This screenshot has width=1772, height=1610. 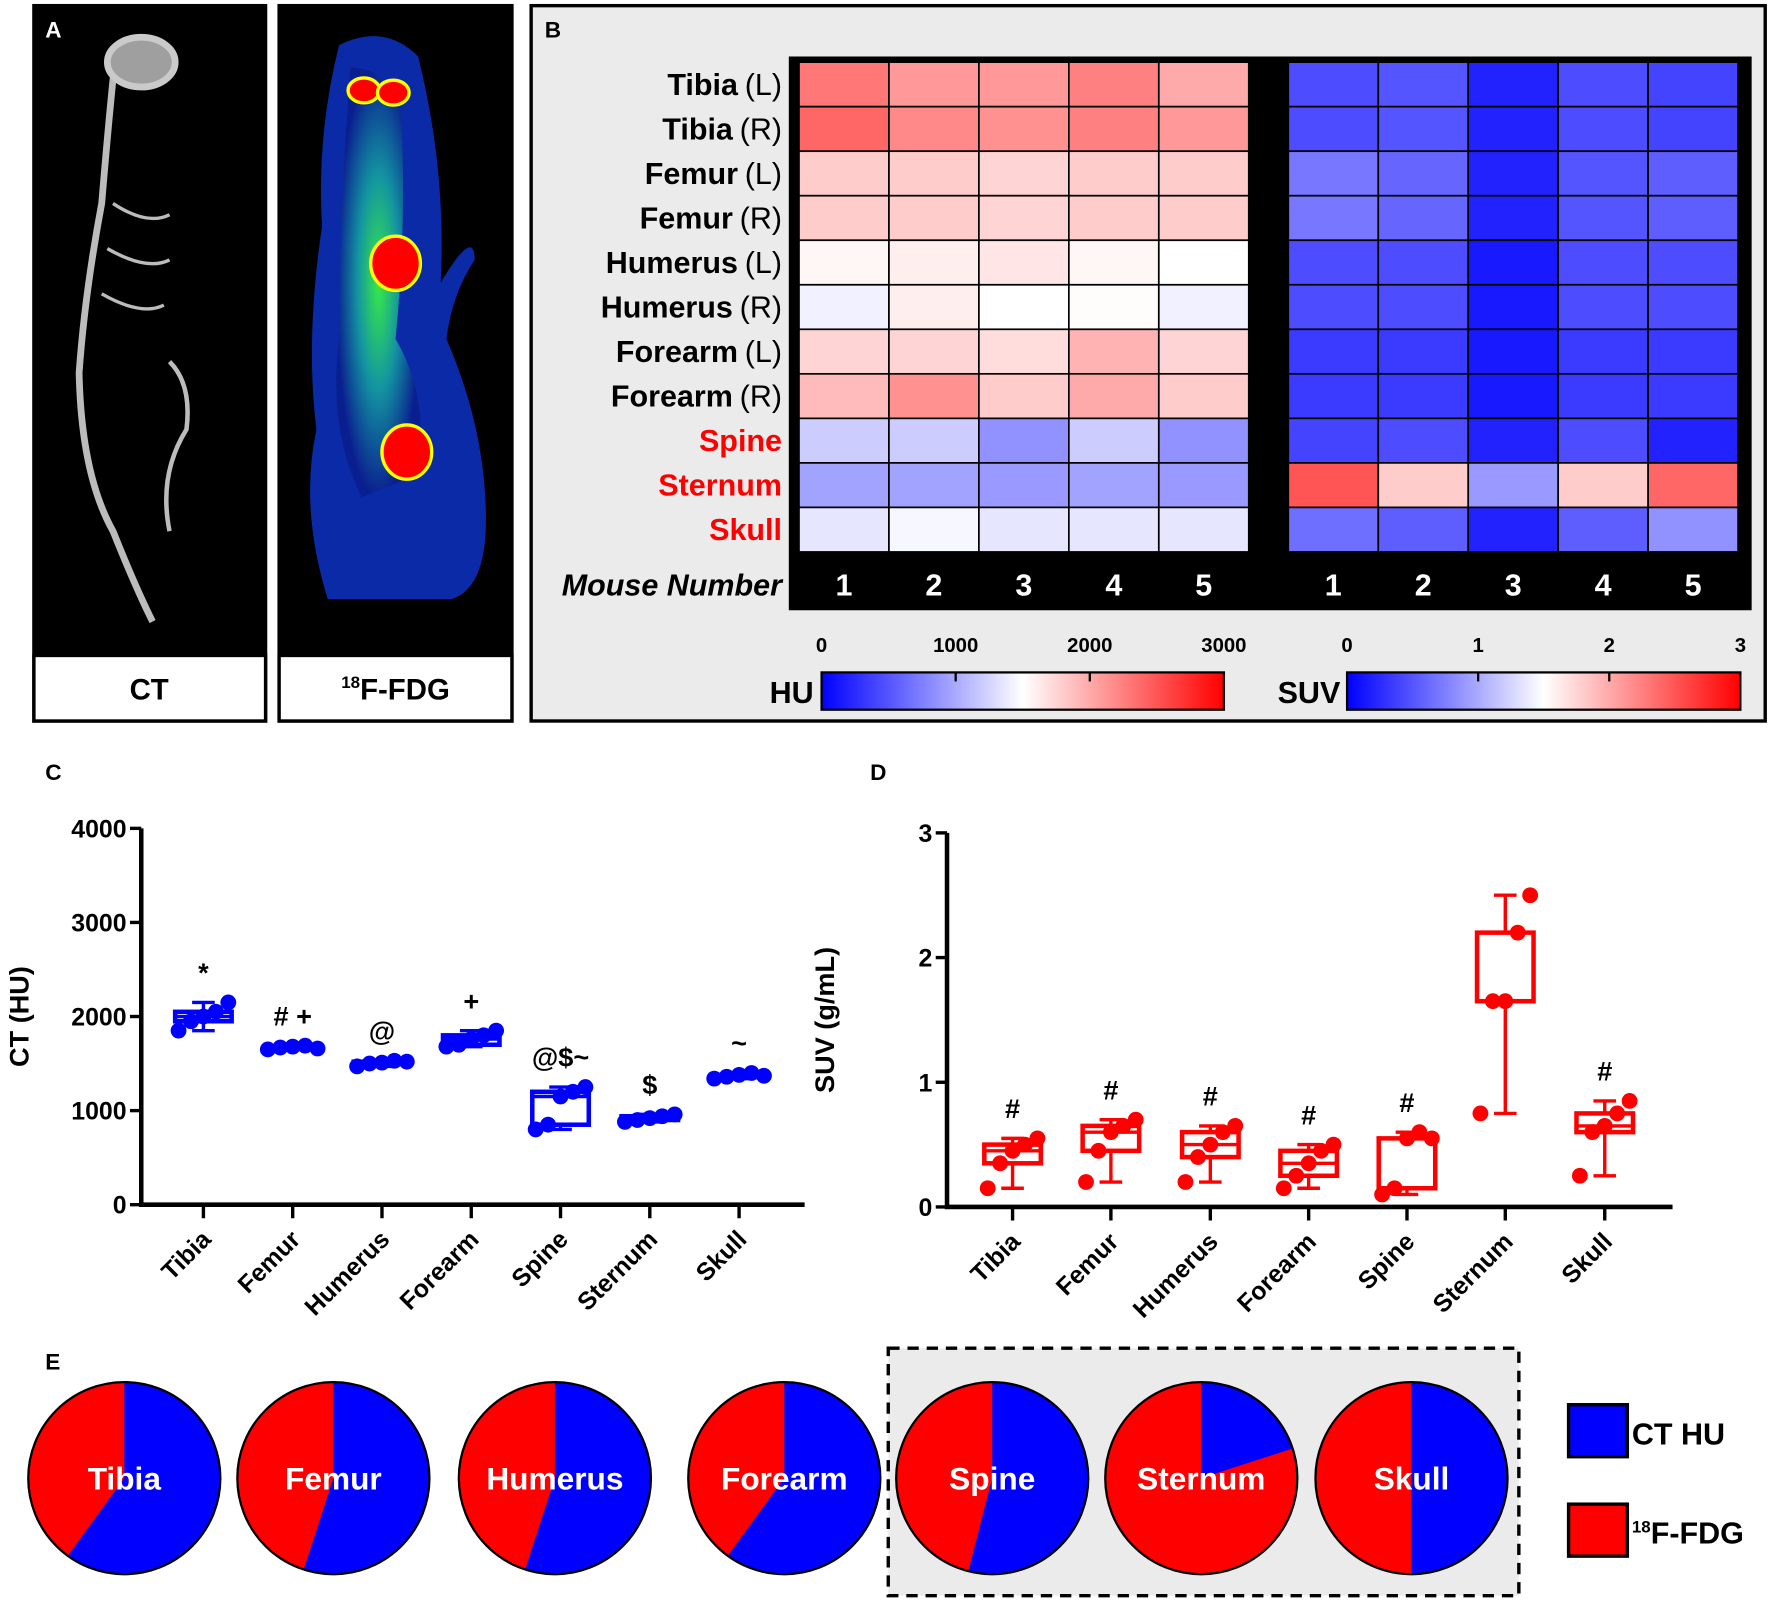 I want to click on significance-annotation: @$~, so click(x=560, y=1057).